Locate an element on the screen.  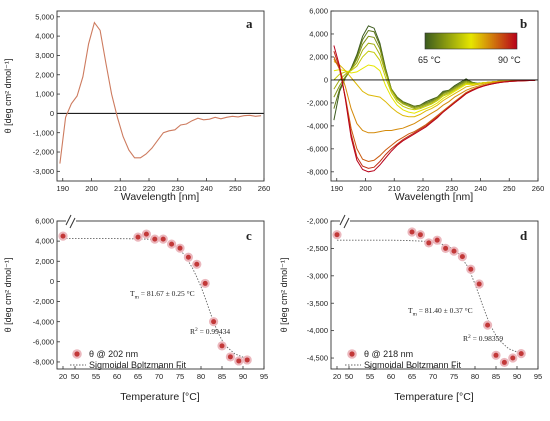
panel-a-x-tick-label: 220 is located at coordinates (149, 188).